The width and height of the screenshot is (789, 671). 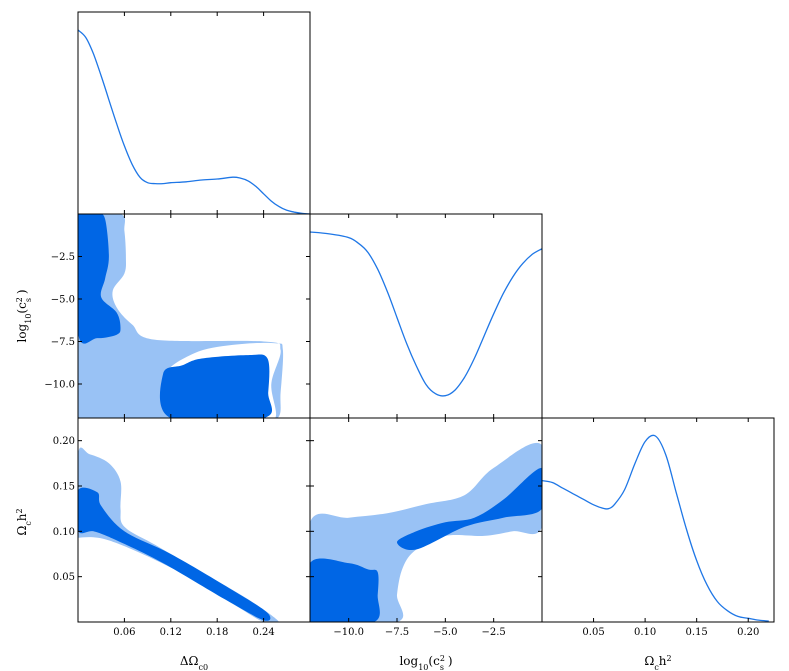 I want to click on xtick-label-omegach2: 0.15, so click(x=697, y=632).